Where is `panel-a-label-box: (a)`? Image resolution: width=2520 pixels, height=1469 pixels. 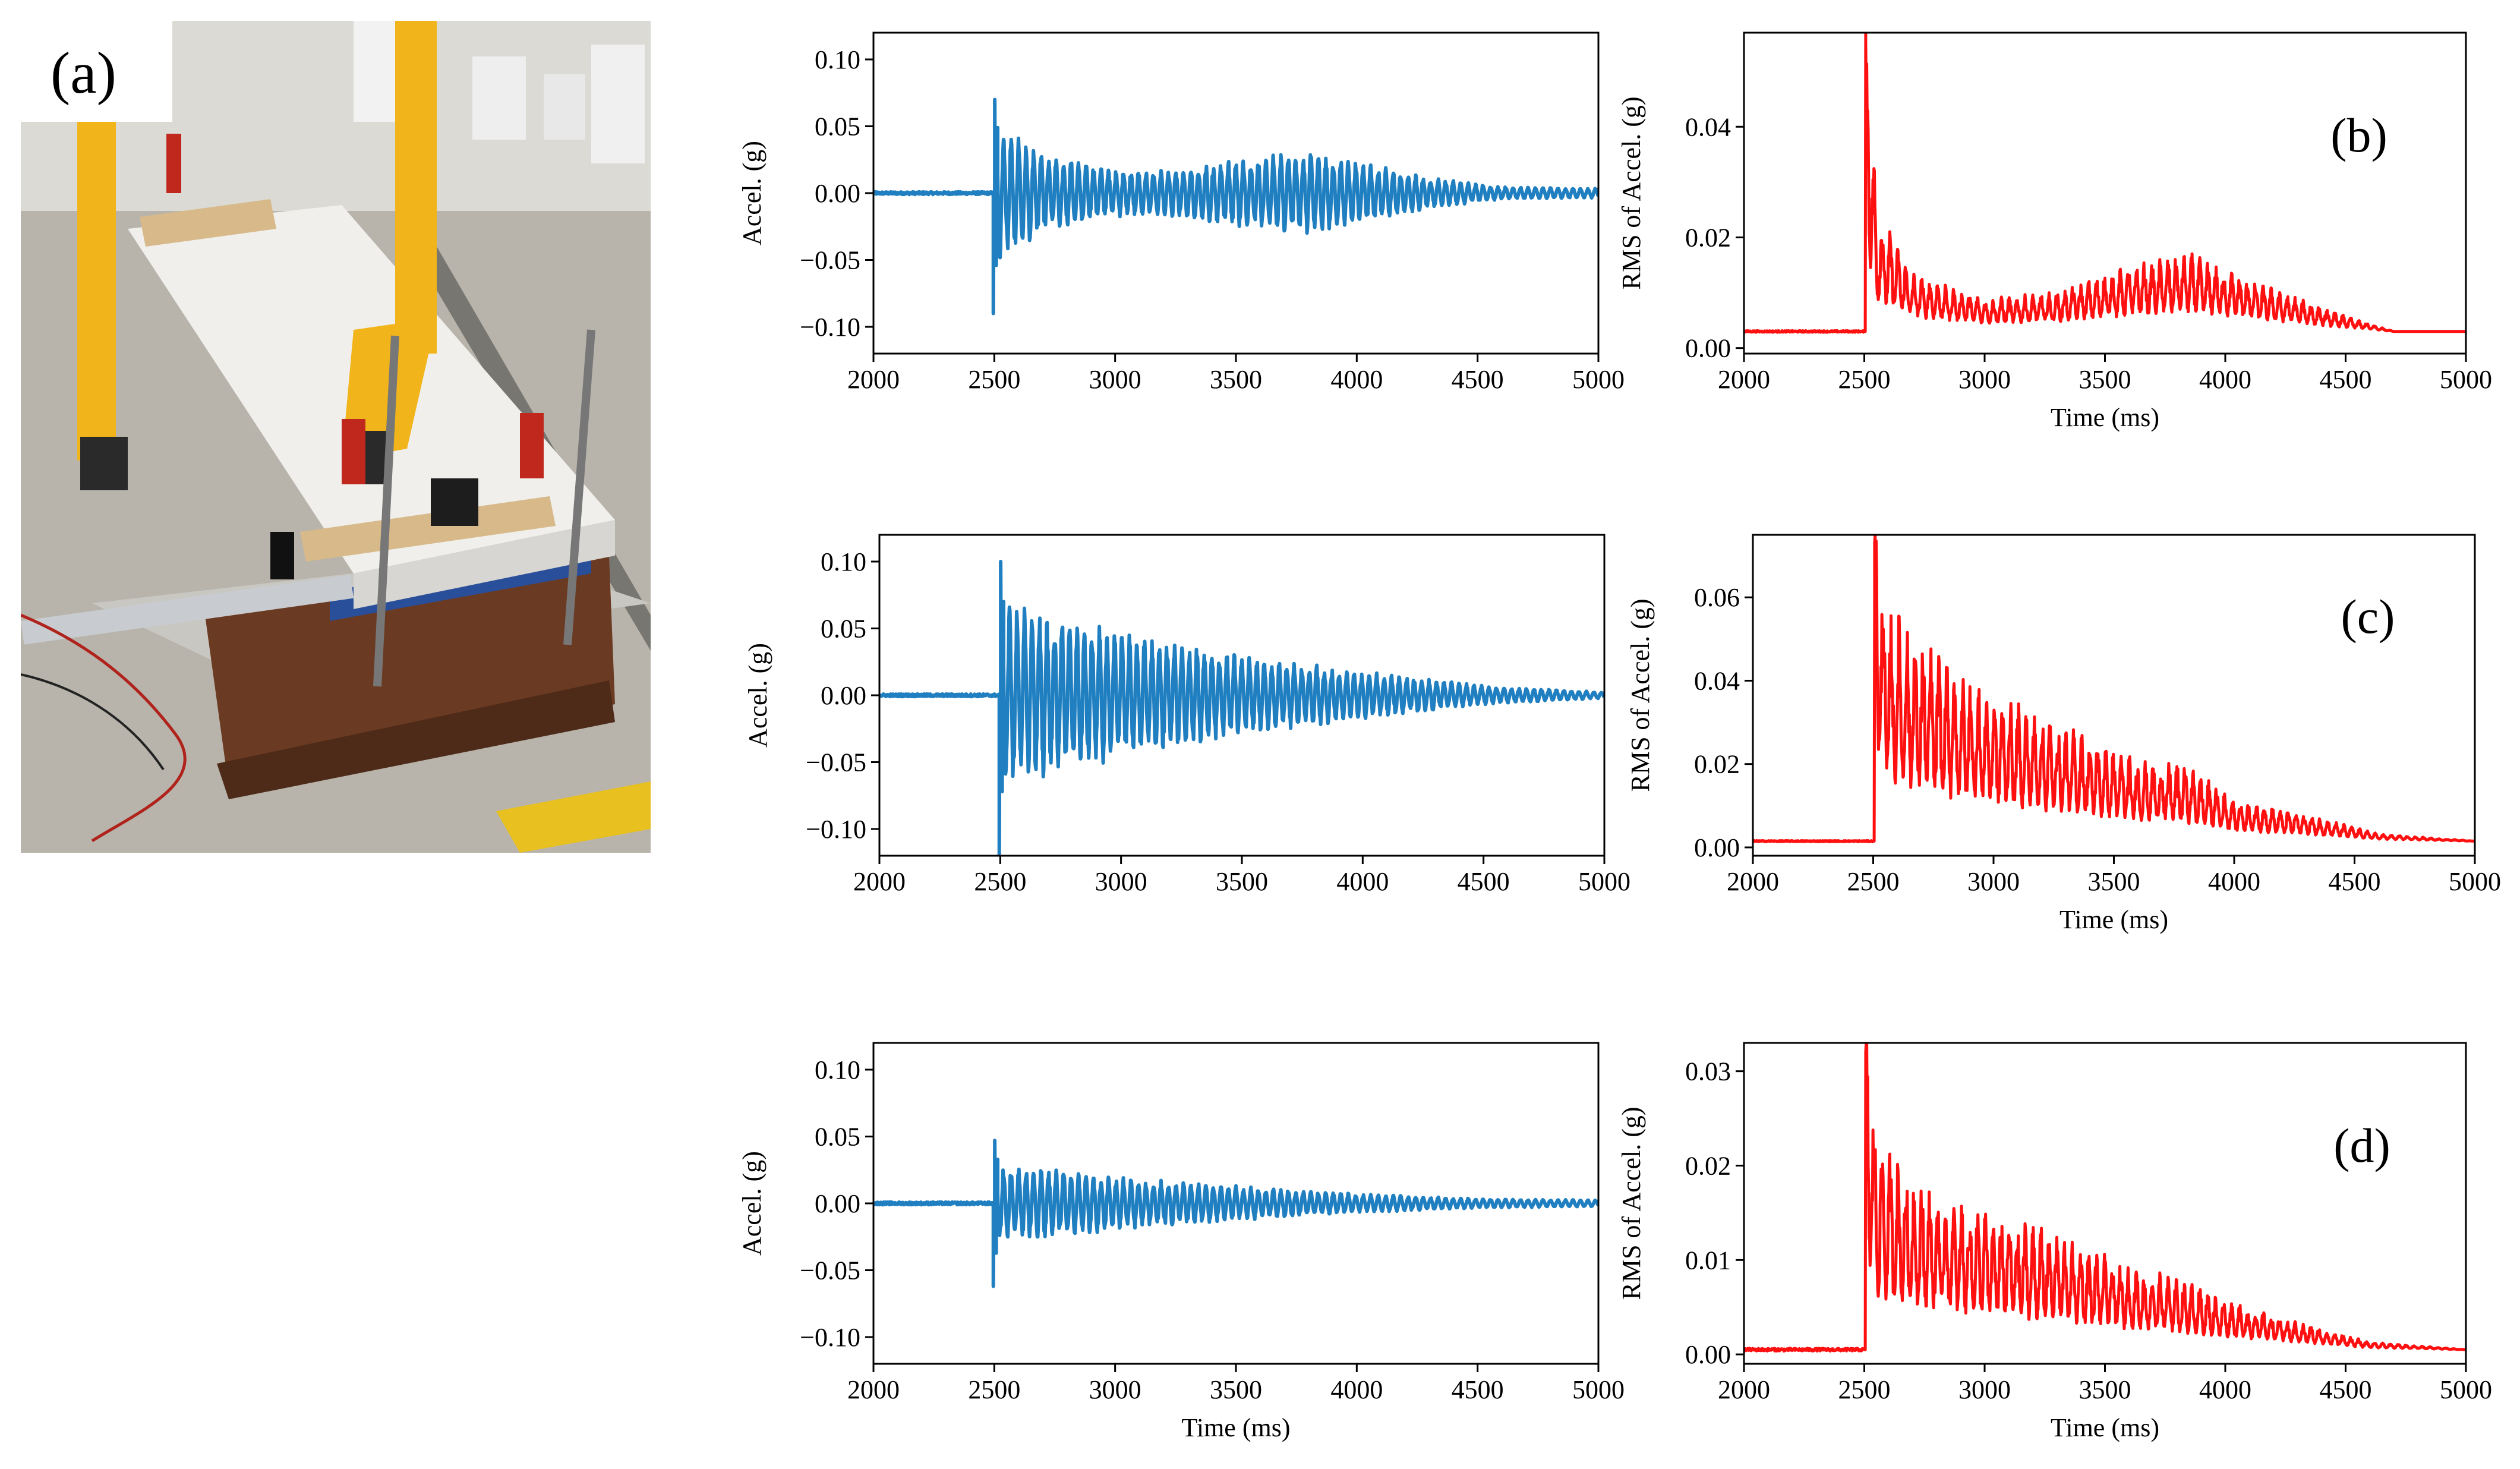
panel-a-label-box: (a) is located at coordinates (97, 71).